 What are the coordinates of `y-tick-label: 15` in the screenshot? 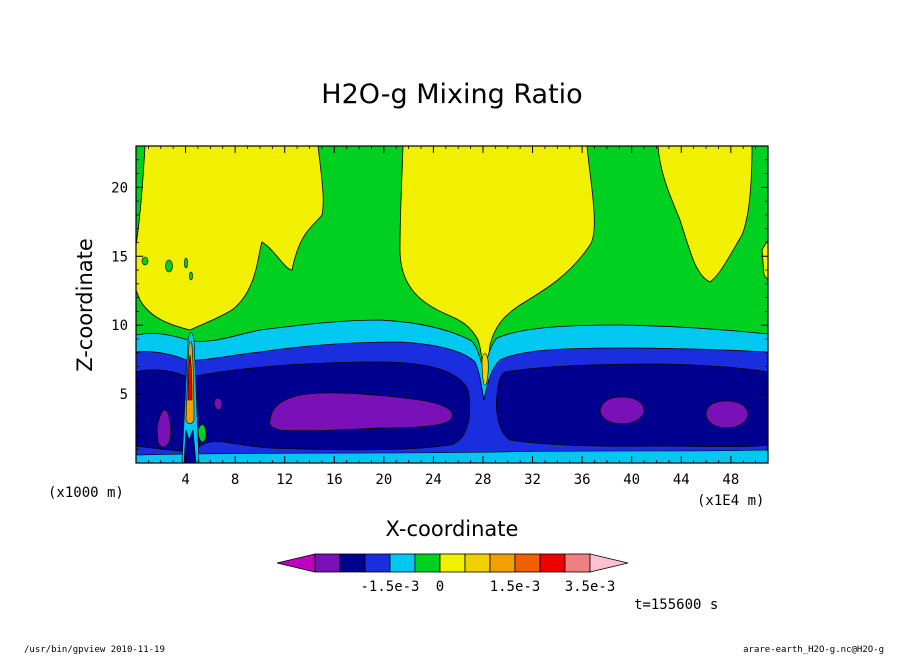 It's located at (119, 257).